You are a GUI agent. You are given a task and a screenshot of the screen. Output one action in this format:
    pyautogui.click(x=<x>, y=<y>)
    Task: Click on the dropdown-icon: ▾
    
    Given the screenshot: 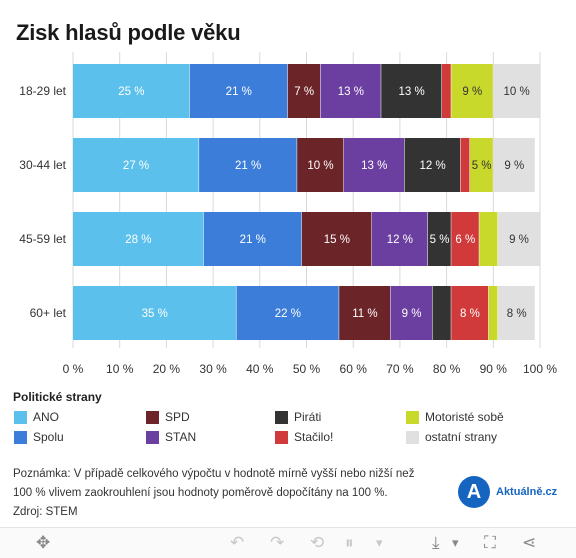 What is the action you would take?
    pyautogui.click(x=379, y=542)
    